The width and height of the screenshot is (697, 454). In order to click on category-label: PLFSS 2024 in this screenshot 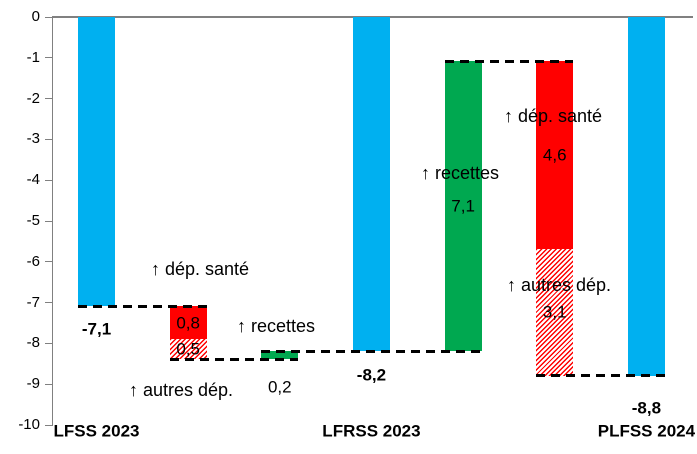, I will do `click(646, 431)`.